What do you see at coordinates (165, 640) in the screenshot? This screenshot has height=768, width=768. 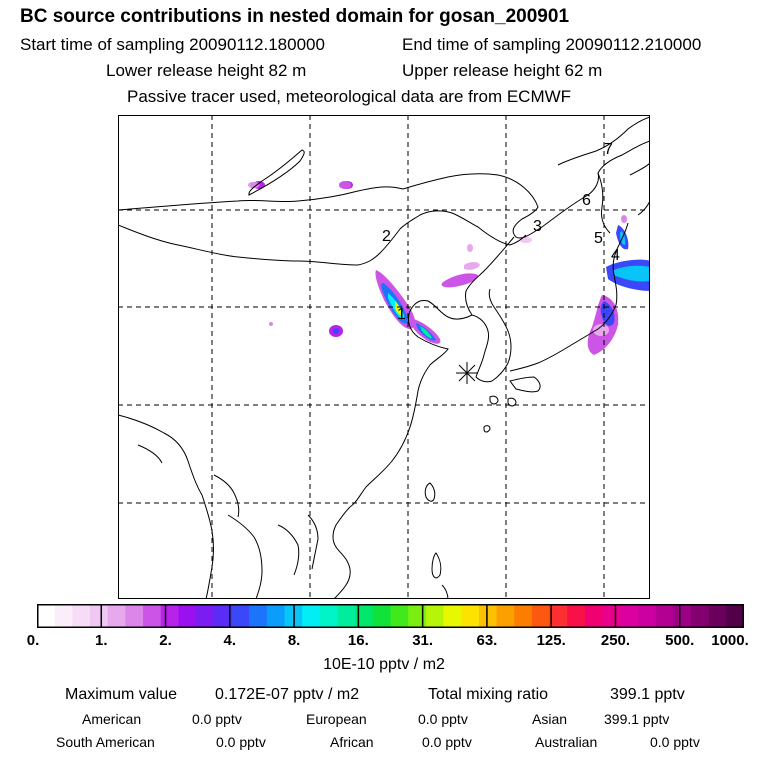 I see `colorbar-tick-label: 2.` at bounding box center [165, 640].